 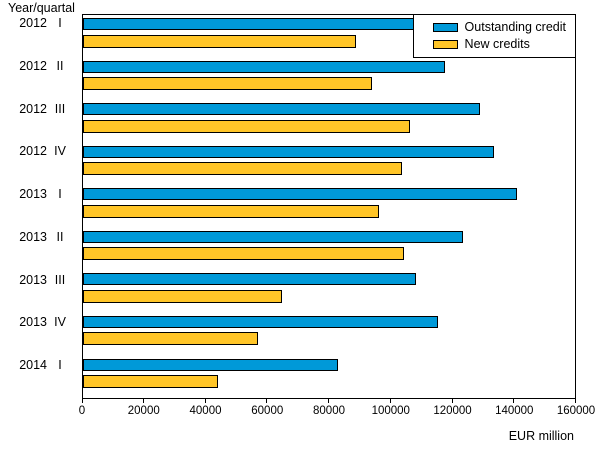 I want to click on category-row: 2012 III, so click(x=41, y=121).